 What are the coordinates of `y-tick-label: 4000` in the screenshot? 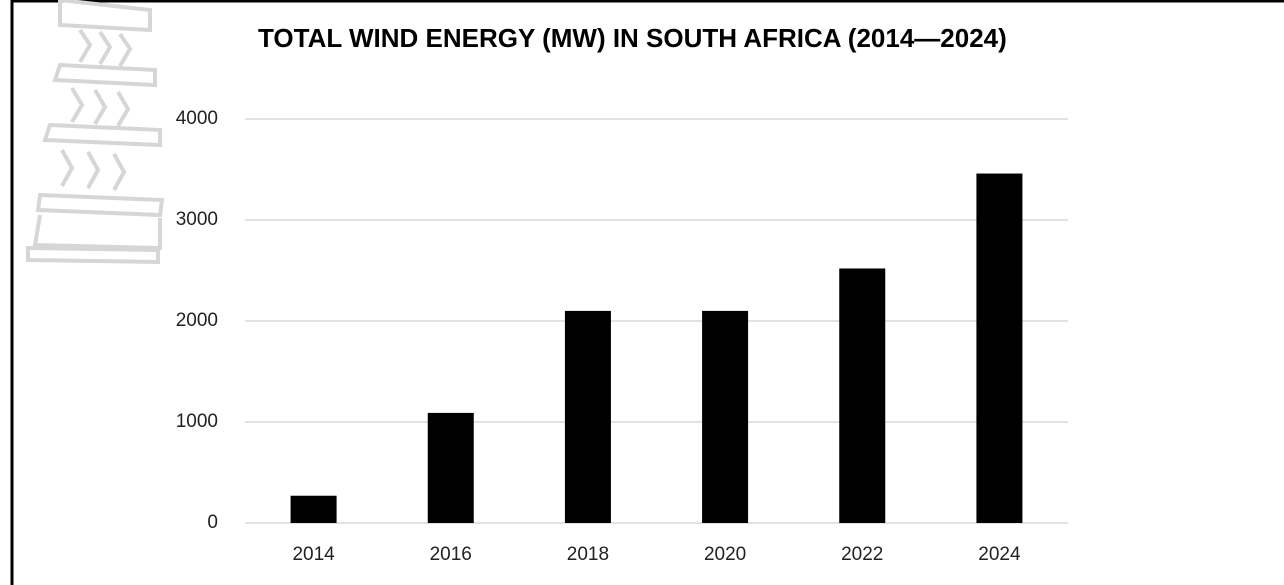 It's located at (197, 118).